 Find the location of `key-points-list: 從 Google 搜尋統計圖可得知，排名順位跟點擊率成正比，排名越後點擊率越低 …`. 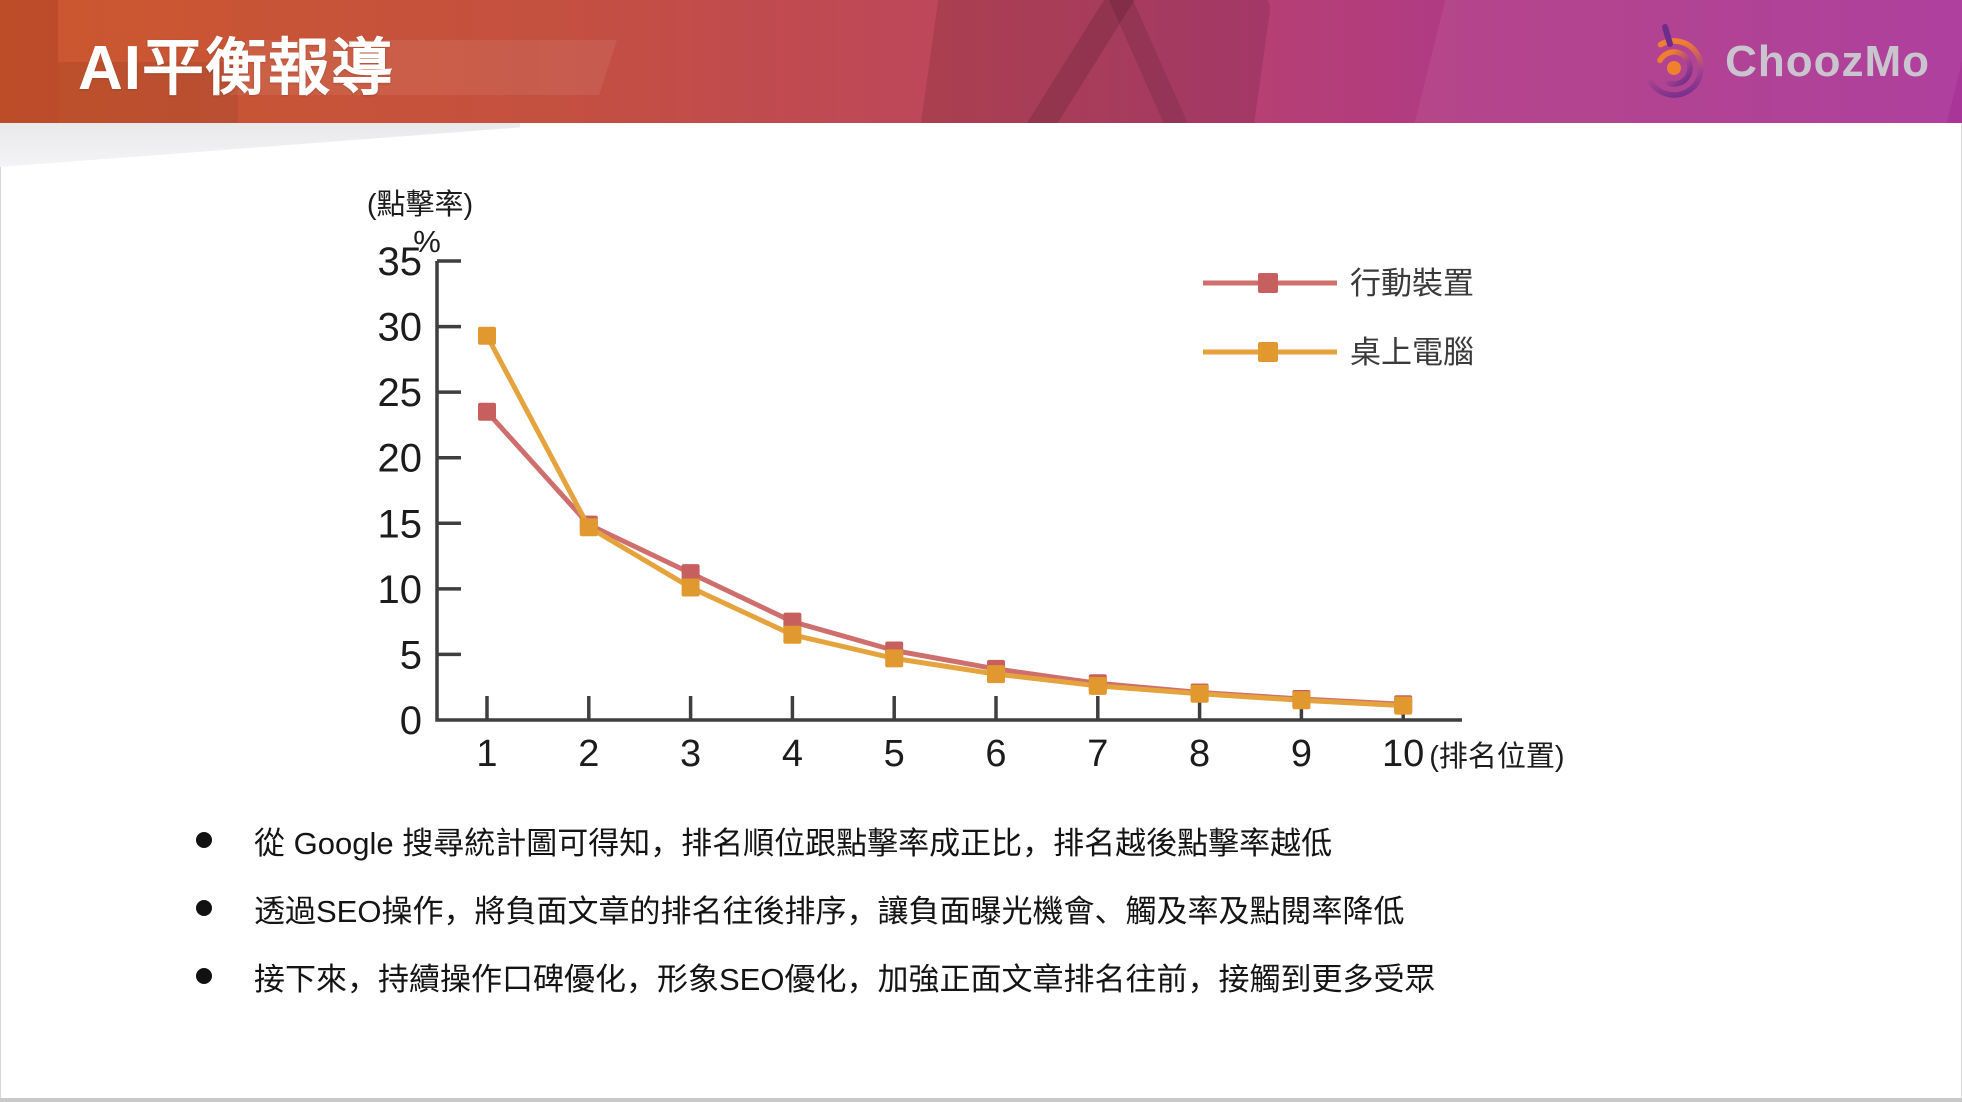

key-points-list: 從 Google 搜尋統計圖可得知，排名順位跟點擊率成正比，排名越後點擊率越低 … is located at coordinates (815, 908).